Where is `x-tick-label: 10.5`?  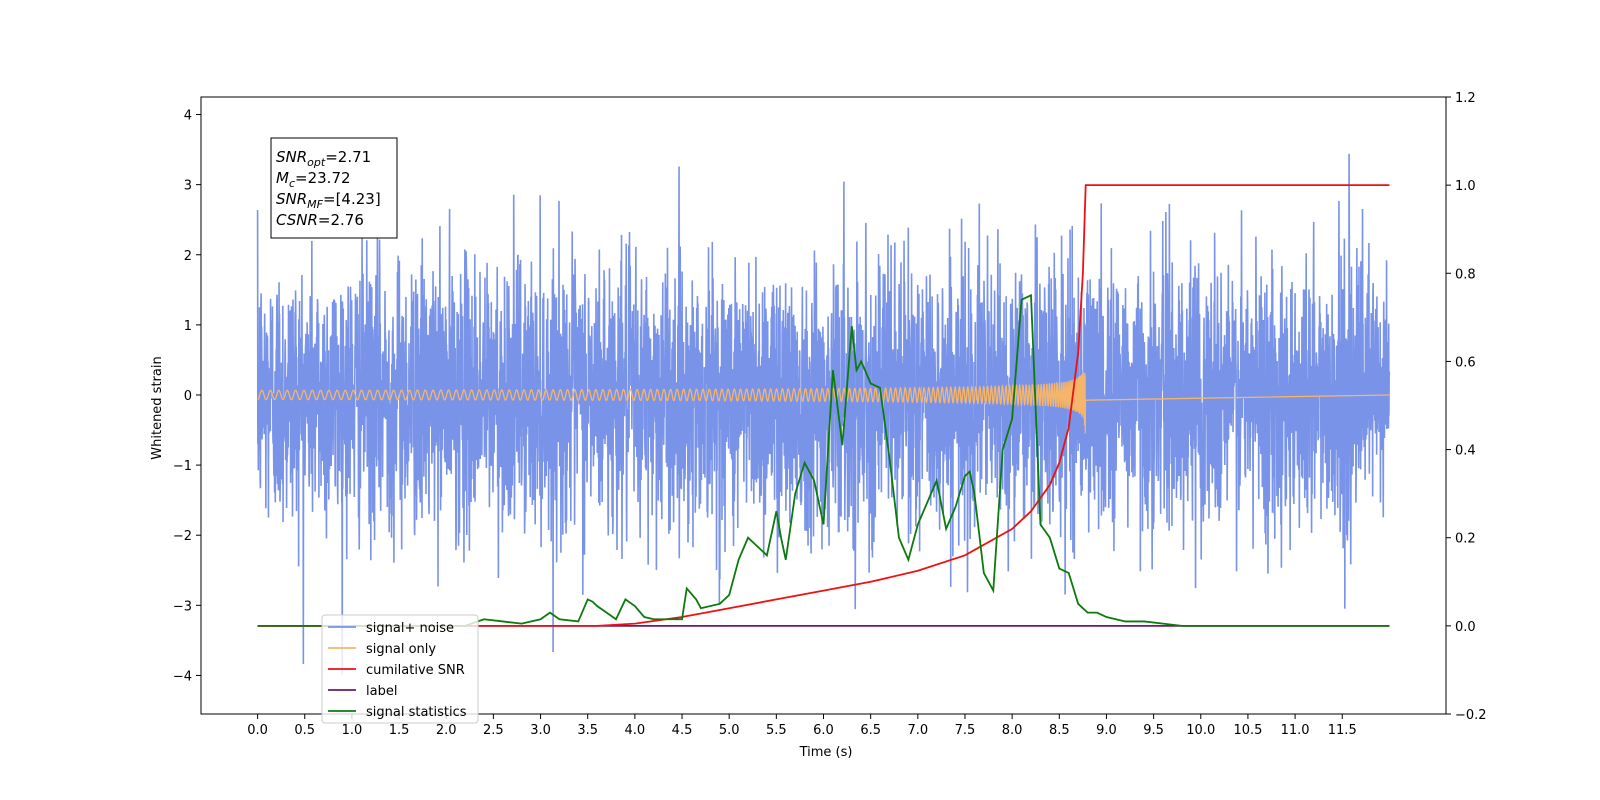 x-tick-label: 10.5 is located at coordinates (1247, 730).